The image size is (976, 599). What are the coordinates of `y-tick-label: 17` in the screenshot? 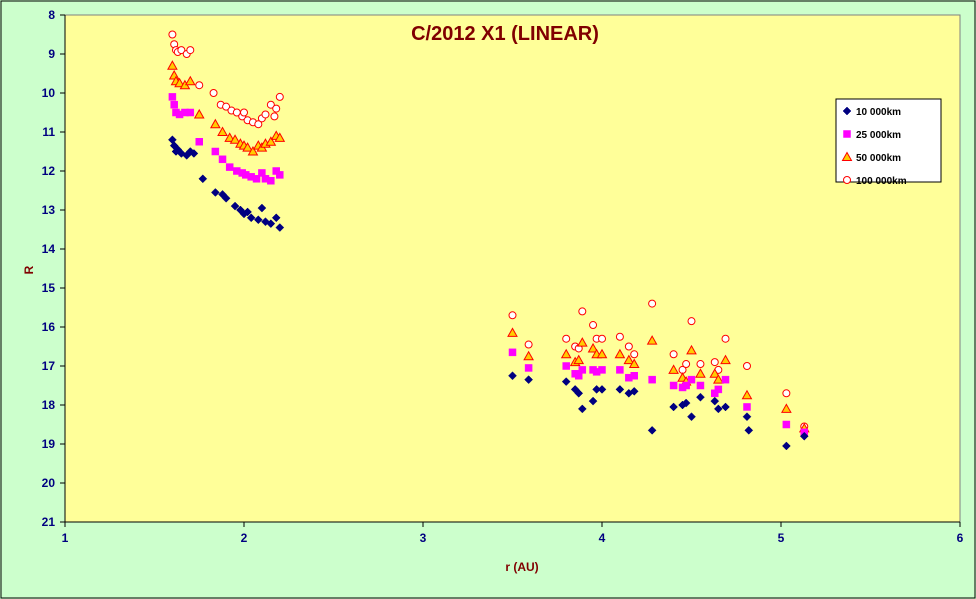 It's located at (49, 366).